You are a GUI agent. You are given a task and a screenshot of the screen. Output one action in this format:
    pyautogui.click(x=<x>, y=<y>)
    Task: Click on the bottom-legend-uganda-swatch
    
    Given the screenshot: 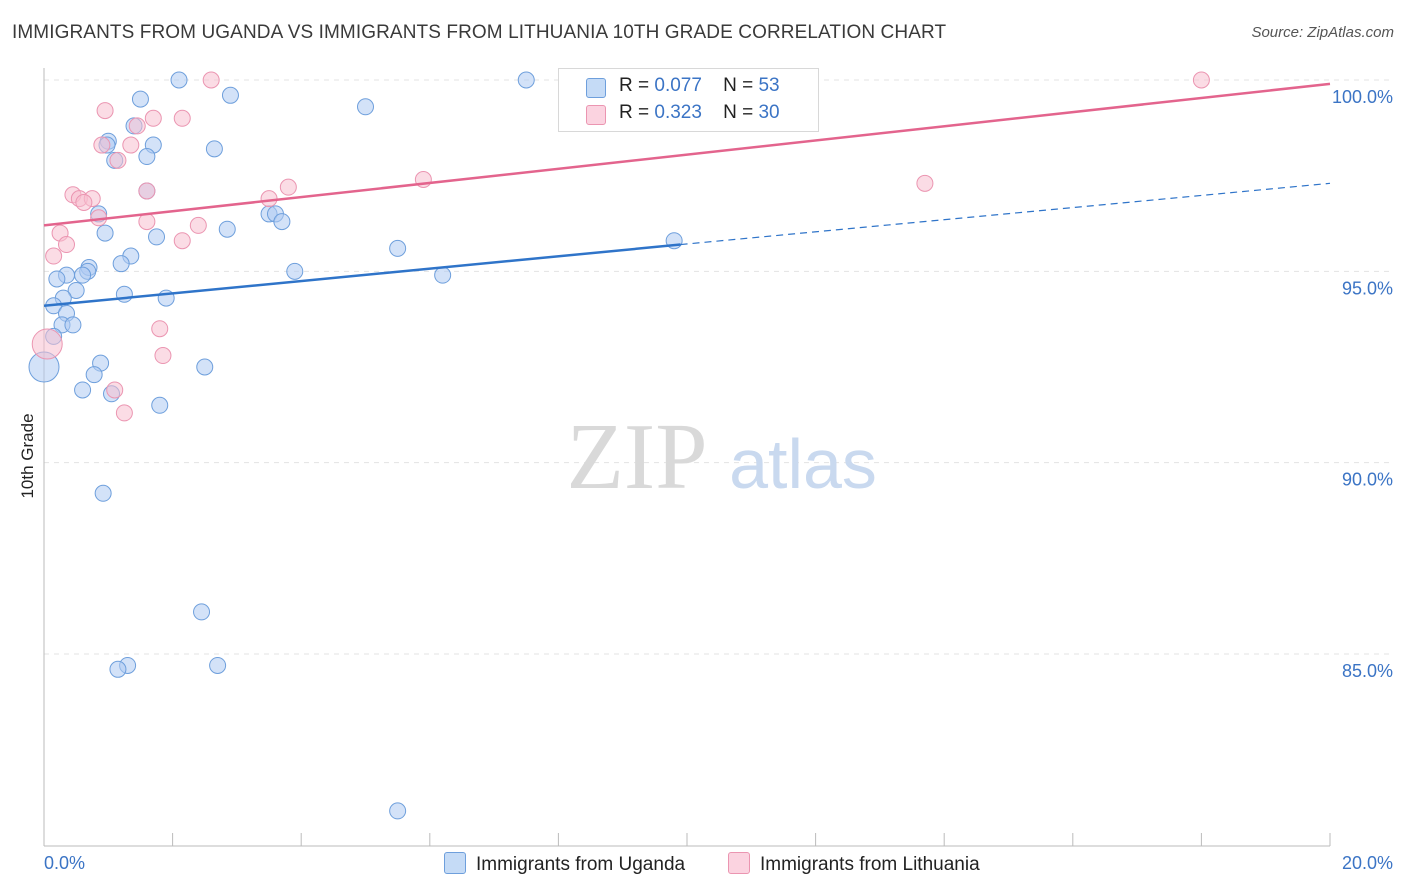 What is the action you would take?
    pyautogui.click(x=455, y=863)
    